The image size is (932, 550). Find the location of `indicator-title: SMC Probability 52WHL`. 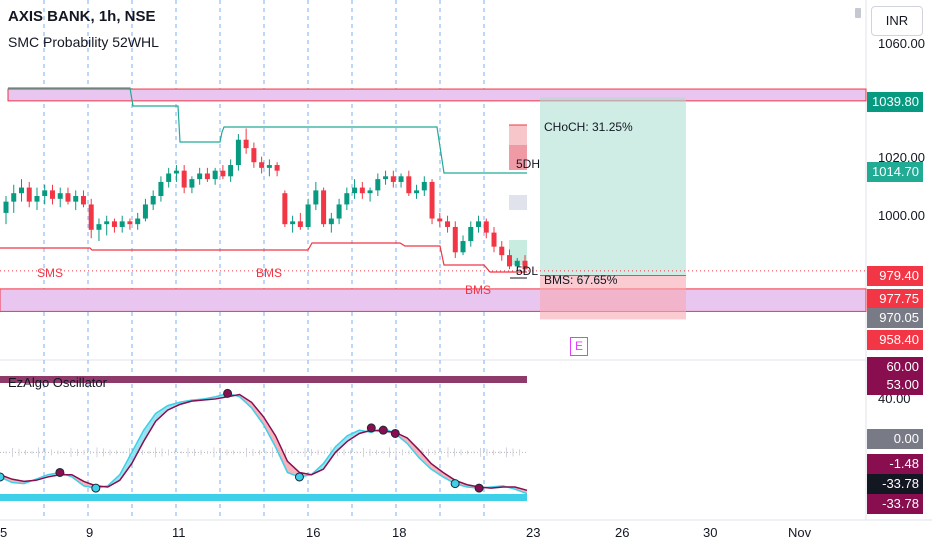

indicator-title: SMC Probability 52WHL is located at coordinates (83, 42).